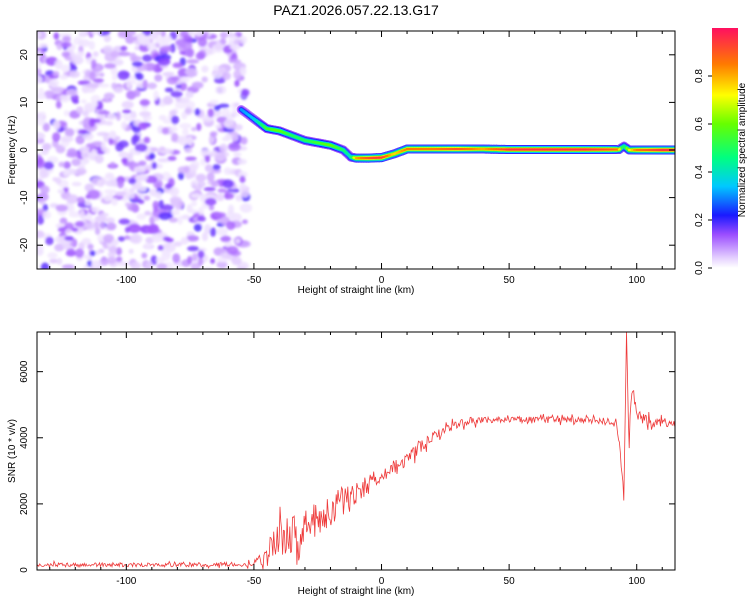  I want to click on spectrogram-ytick-label: 20, so click(24, 55).